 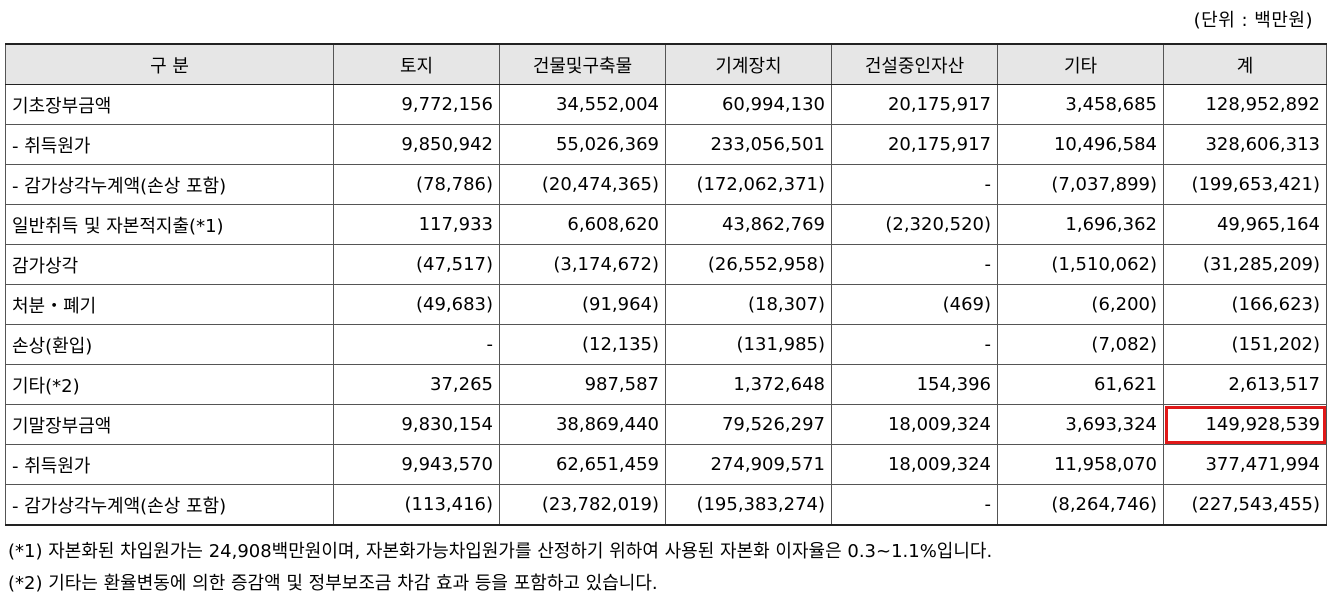 I want to click on table-cell: (199,653,421), so click(x=1245, y=184).